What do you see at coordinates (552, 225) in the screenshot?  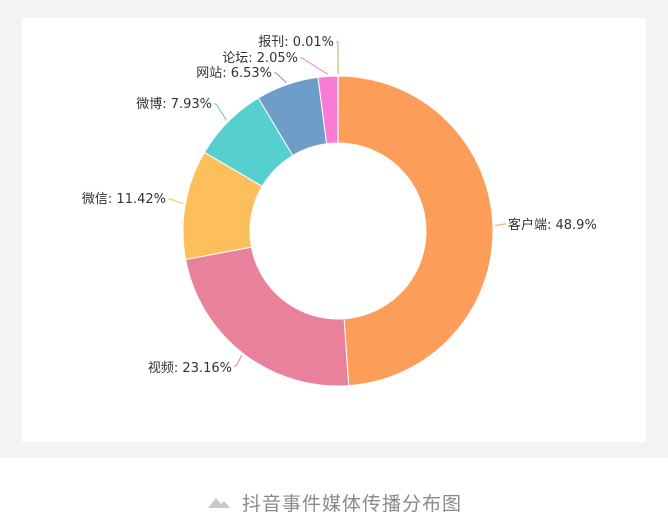 I see `slice-label-1: 客户端: 48.9%` at bounding box center [552, 225].